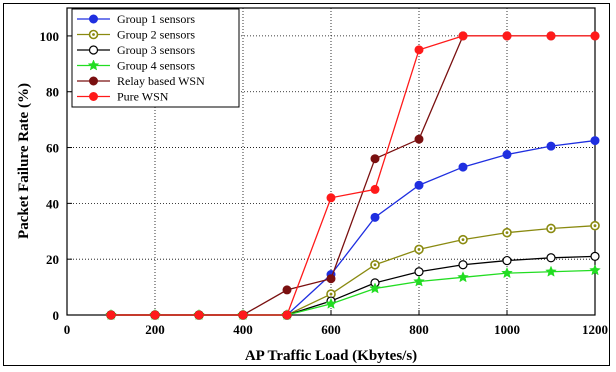 This screenshot has width=616, height=372. I want to click on y-tick-label: 100, so click(50, 36).